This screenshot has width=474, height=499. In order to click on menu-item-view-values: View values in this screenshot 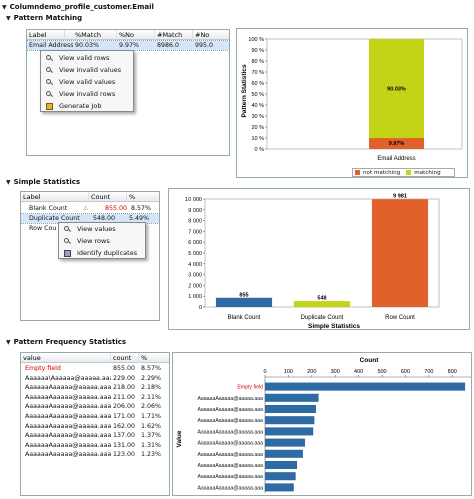, I will do `click(102, 229)`.